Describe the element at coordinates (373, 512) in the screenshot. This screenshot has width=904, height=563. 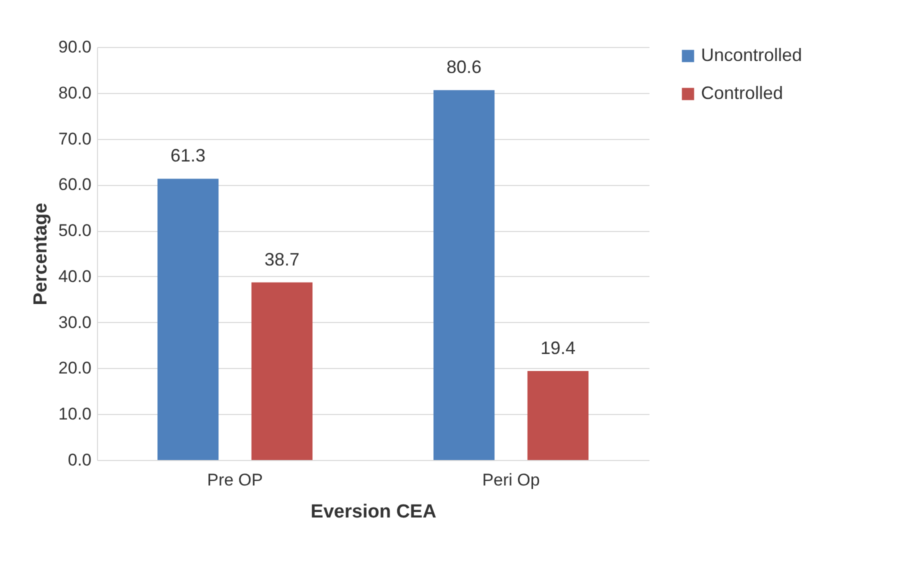
I see `x-axis-title: Eversion CEA` at that location.